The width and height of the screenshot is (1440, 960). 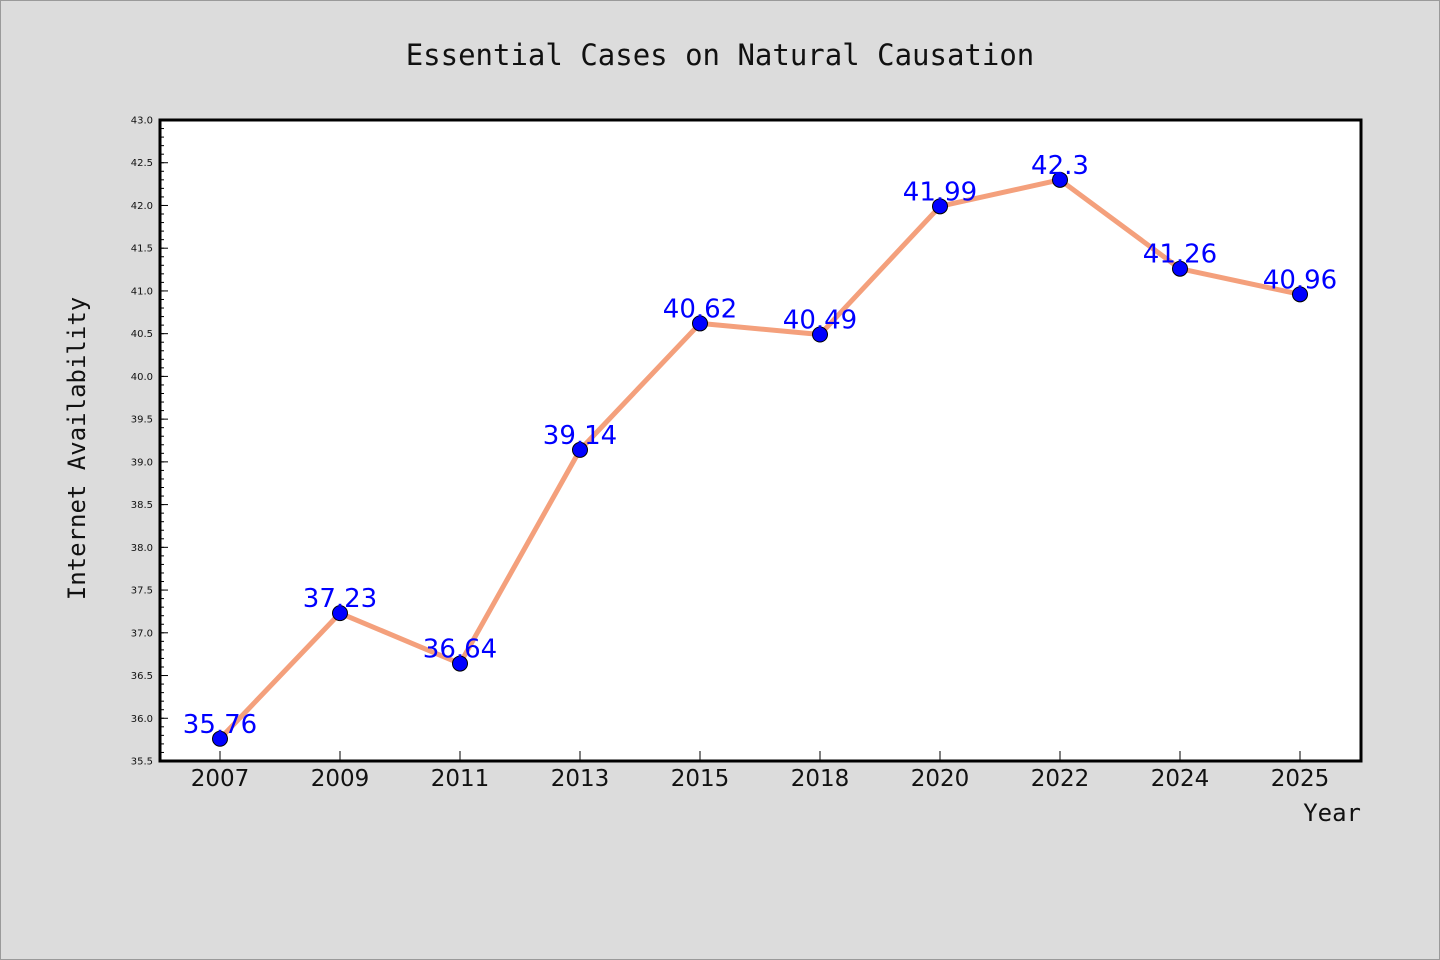 What do you see at coordinates (77, 448) in the screenshot?
I see `y-axis-title: Internet Availability` at bounding box center [77, 448].